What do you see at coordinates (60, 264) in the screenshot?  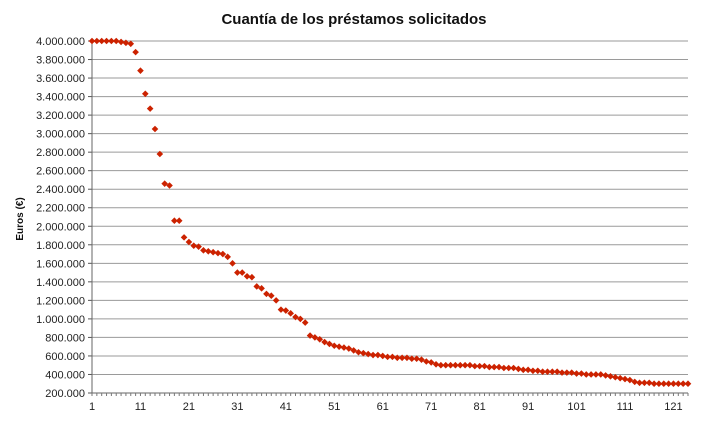 I see `y-tick-label: 1.600.000` at bounding box center [60, 264].